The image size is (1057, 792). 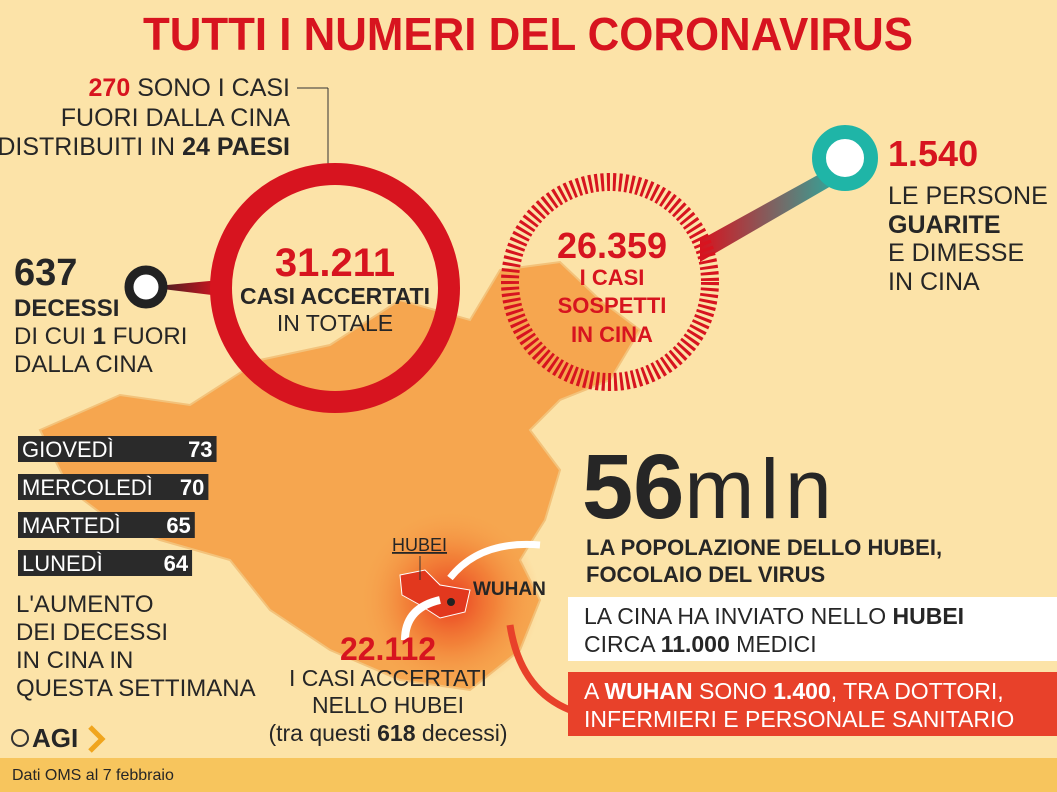 I want to click on recovered-line1: LE PERSONE, so click(x=968, y=196).